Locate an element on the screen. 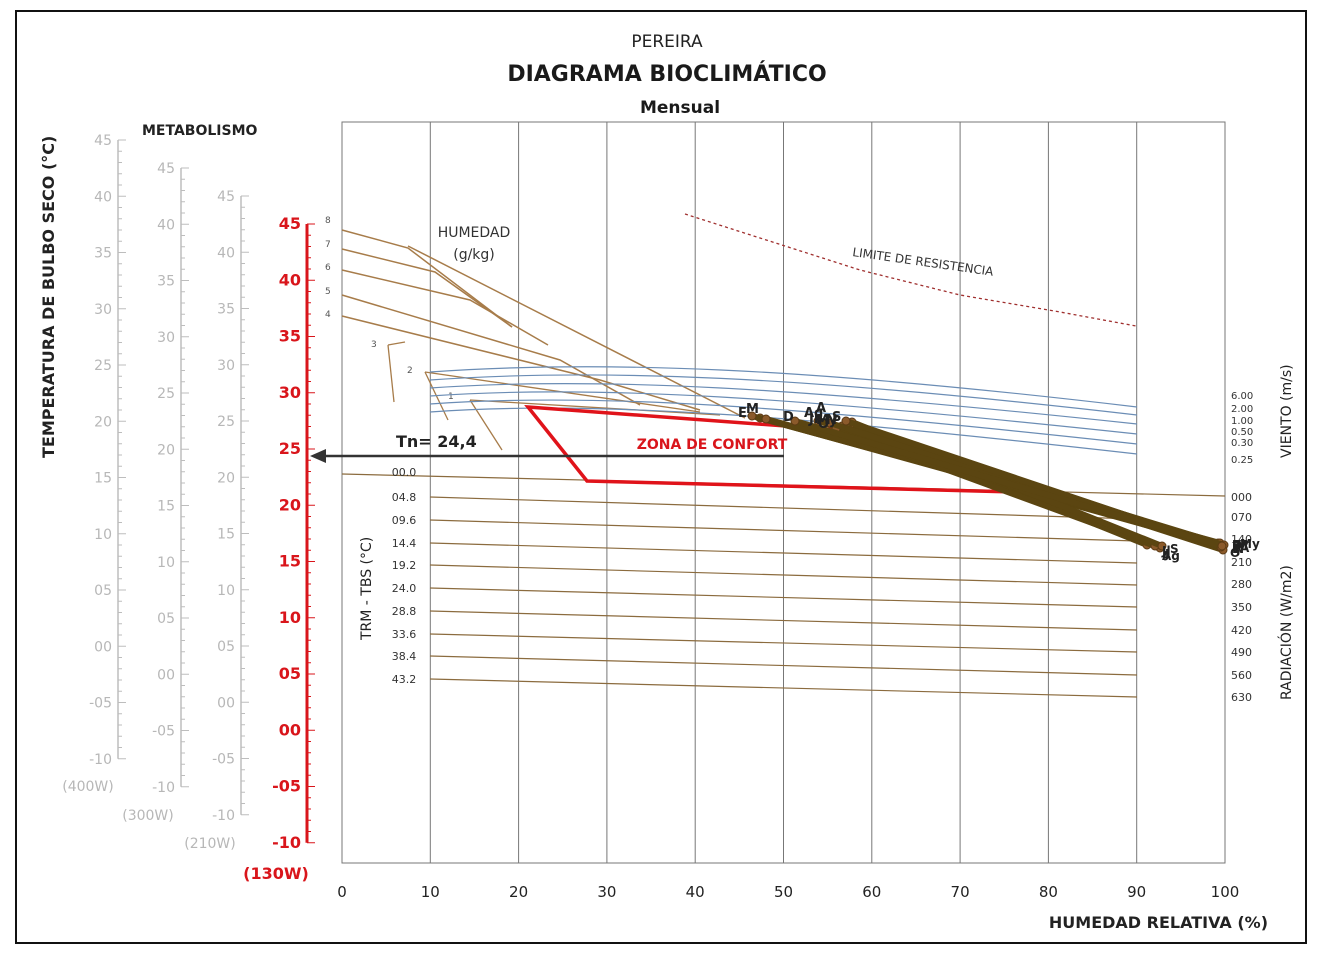  metabolism-label: METABOLISMO is located at coordinates (200, 131).